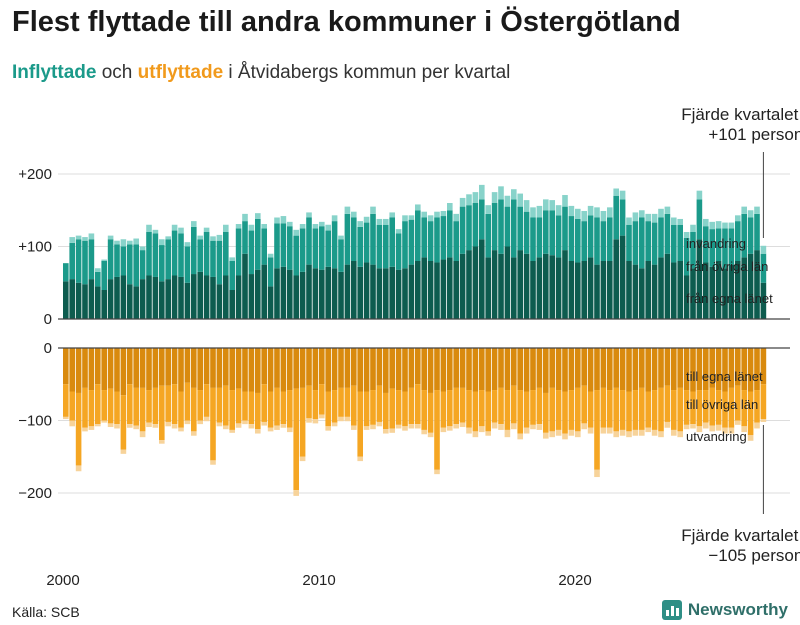 The height and width of the screenshot is (625, 800). What do you see at coordinates (722, 404) in the screenshot?
I see `label-till-ovriga-lan: till övriga län` at bounding box center [722, 404].